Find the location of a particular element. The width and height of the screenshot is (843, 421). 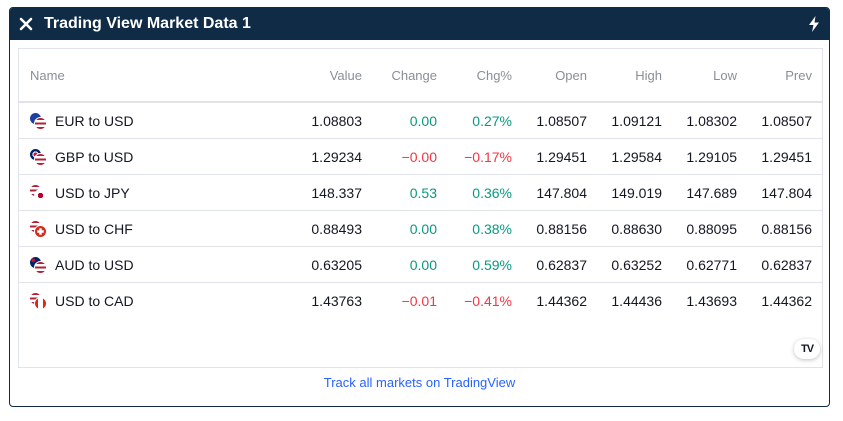

prev-cell: 1.29451 is located at coordinates (784, 156).